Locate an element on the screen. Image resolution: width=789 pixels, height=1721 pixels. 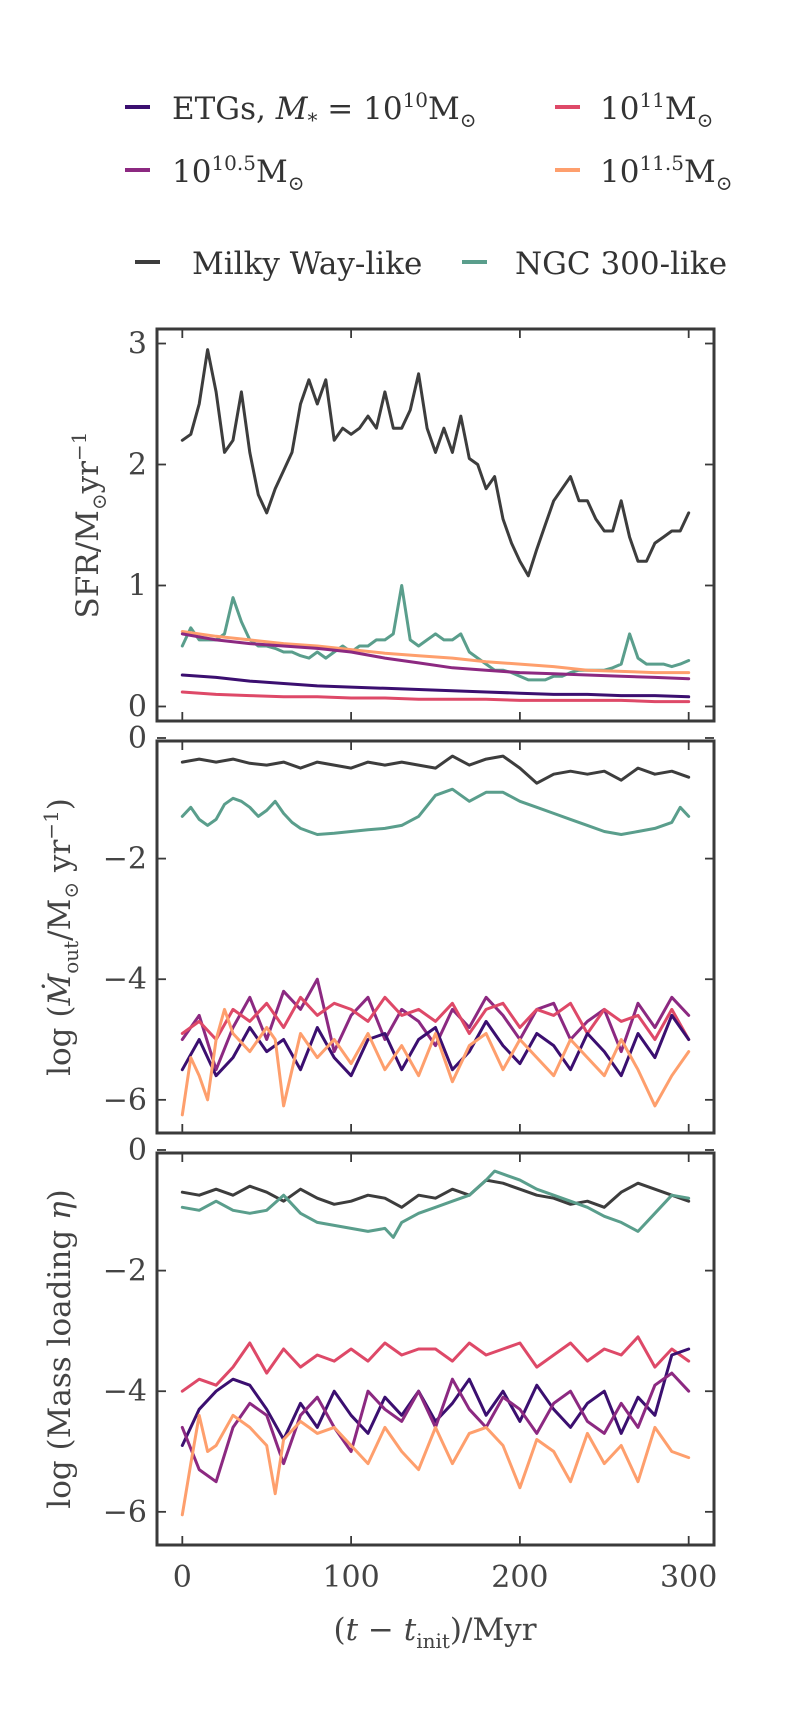
x-tick-label: 100 is located at coordinates (350, 1577).